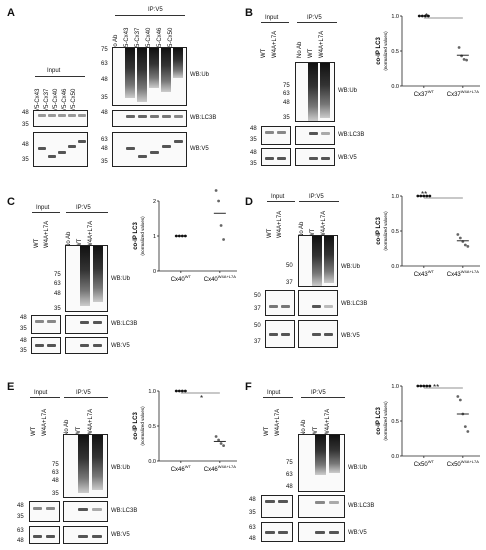 This screenshot has width=486, height=550. Describe the element at coordinates (11, 387) in the screenshot. I see `panel-label: E` at that location.